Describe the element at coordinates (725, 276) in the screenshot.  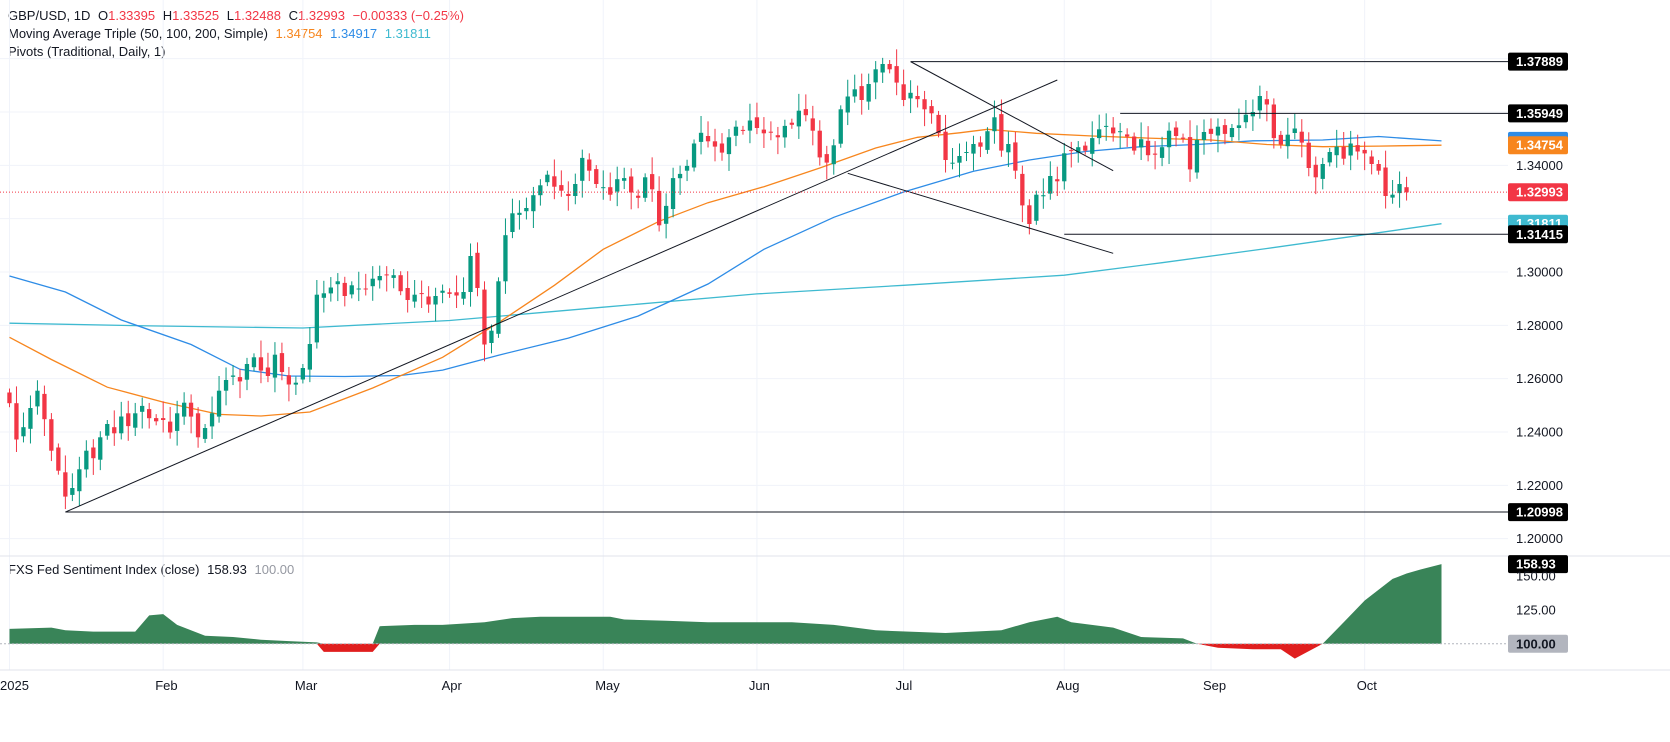
I see `ma200-line` at that location.